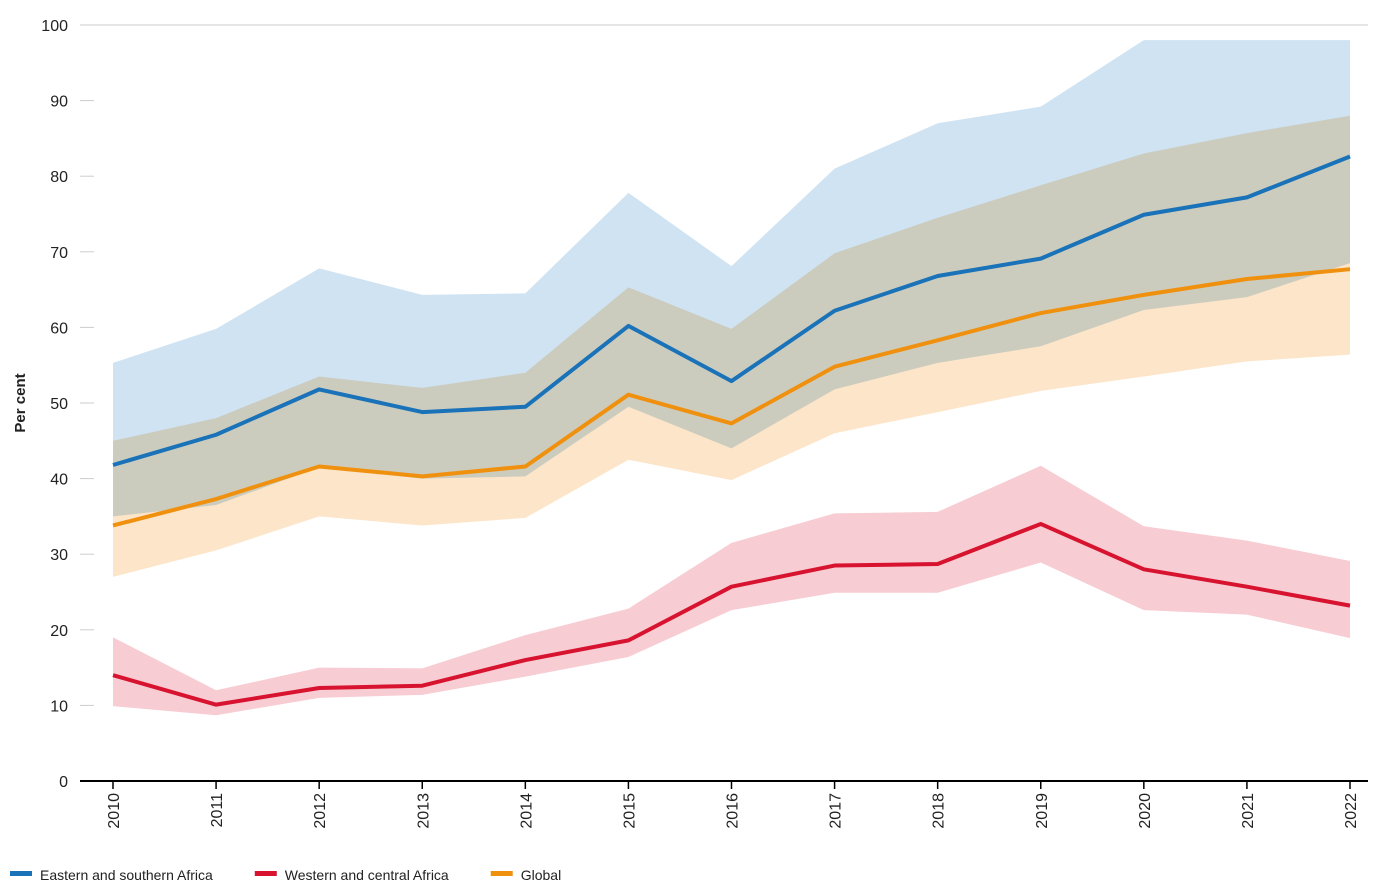 The image size is (1376, 882). Describe the element at coordinates (320, 811) in the screenshot. I see `x-tick-label: 2012` at that location.